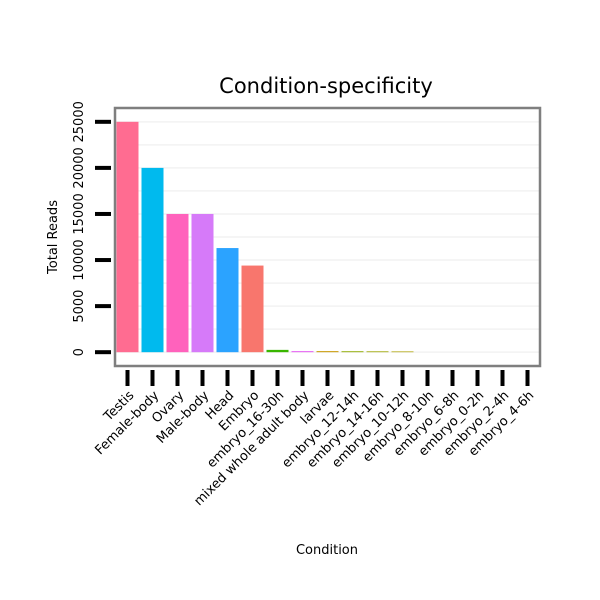 The image size is (600, 600). What do you see at coordinates (277, 351) in the screenshot?
I see `bar-embryo-16-30h` at bounding box center [277, 351].